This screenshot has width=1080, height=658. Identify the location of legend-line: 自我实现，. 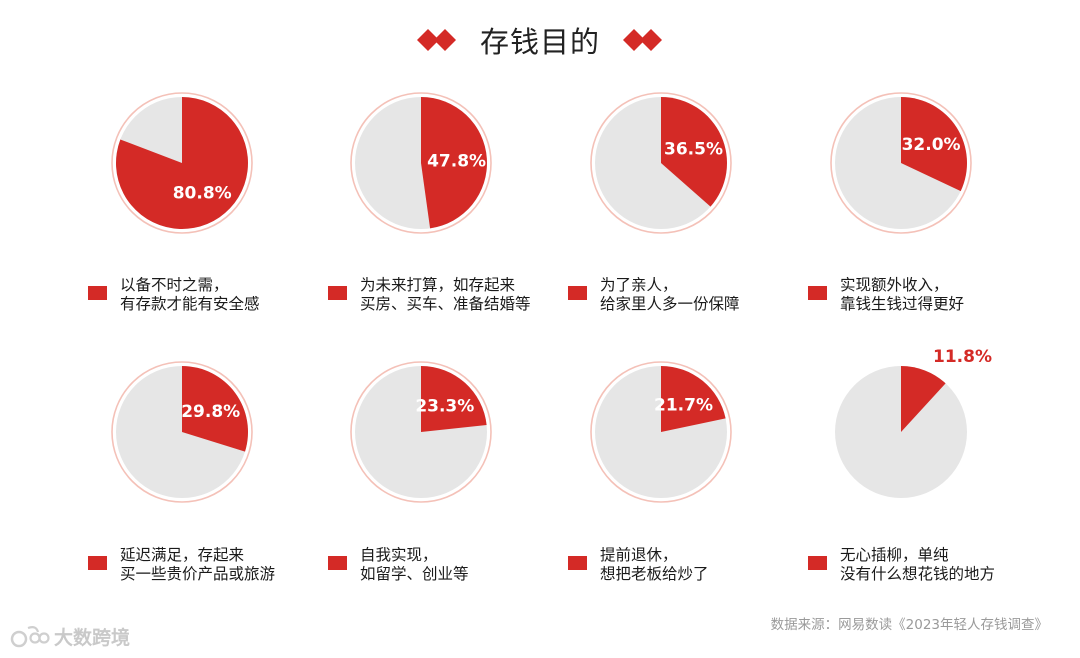
(399, 555).